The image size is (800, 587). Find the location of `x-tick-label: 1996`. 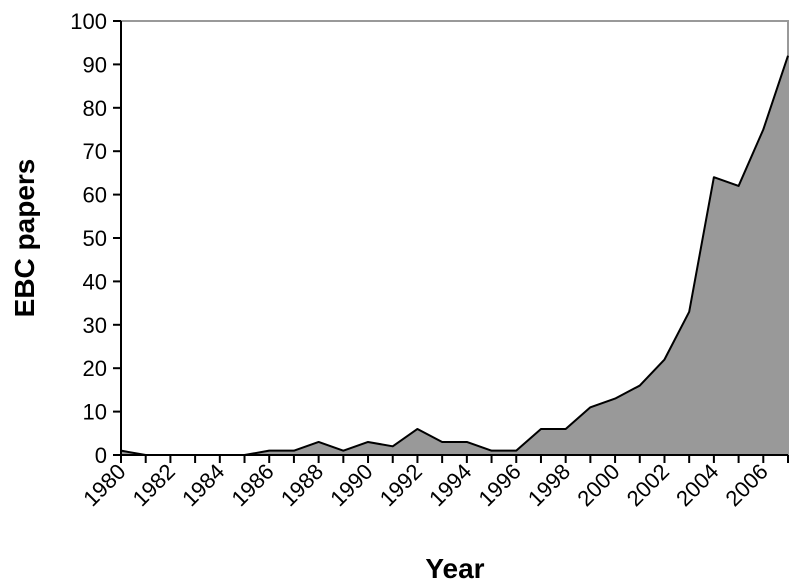

x-tick-label: 1996 is located at coordinates (500, 485).